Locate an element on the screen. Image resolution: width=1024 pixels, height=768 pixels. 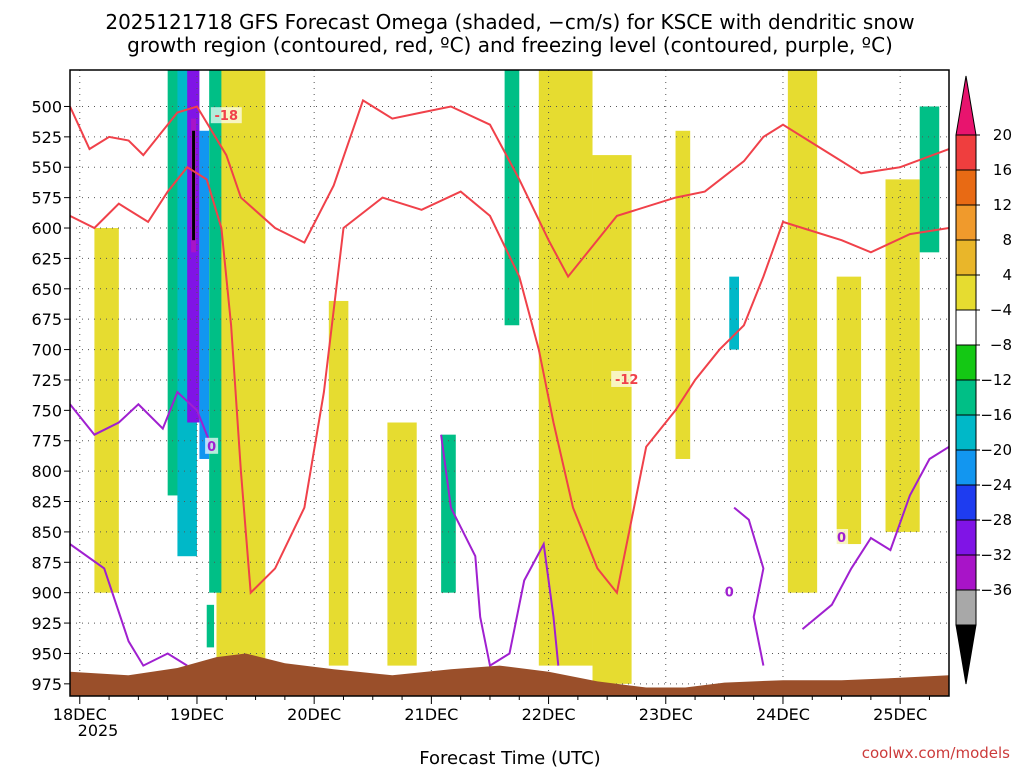
x-tick-label-2: 20DEC is located at coordinates (314, 714).